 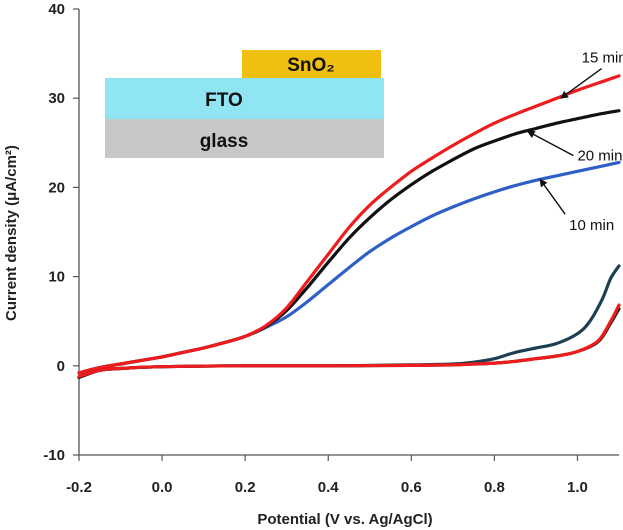 I want to click on inset-layer-glass, so click(x=244, y=138).